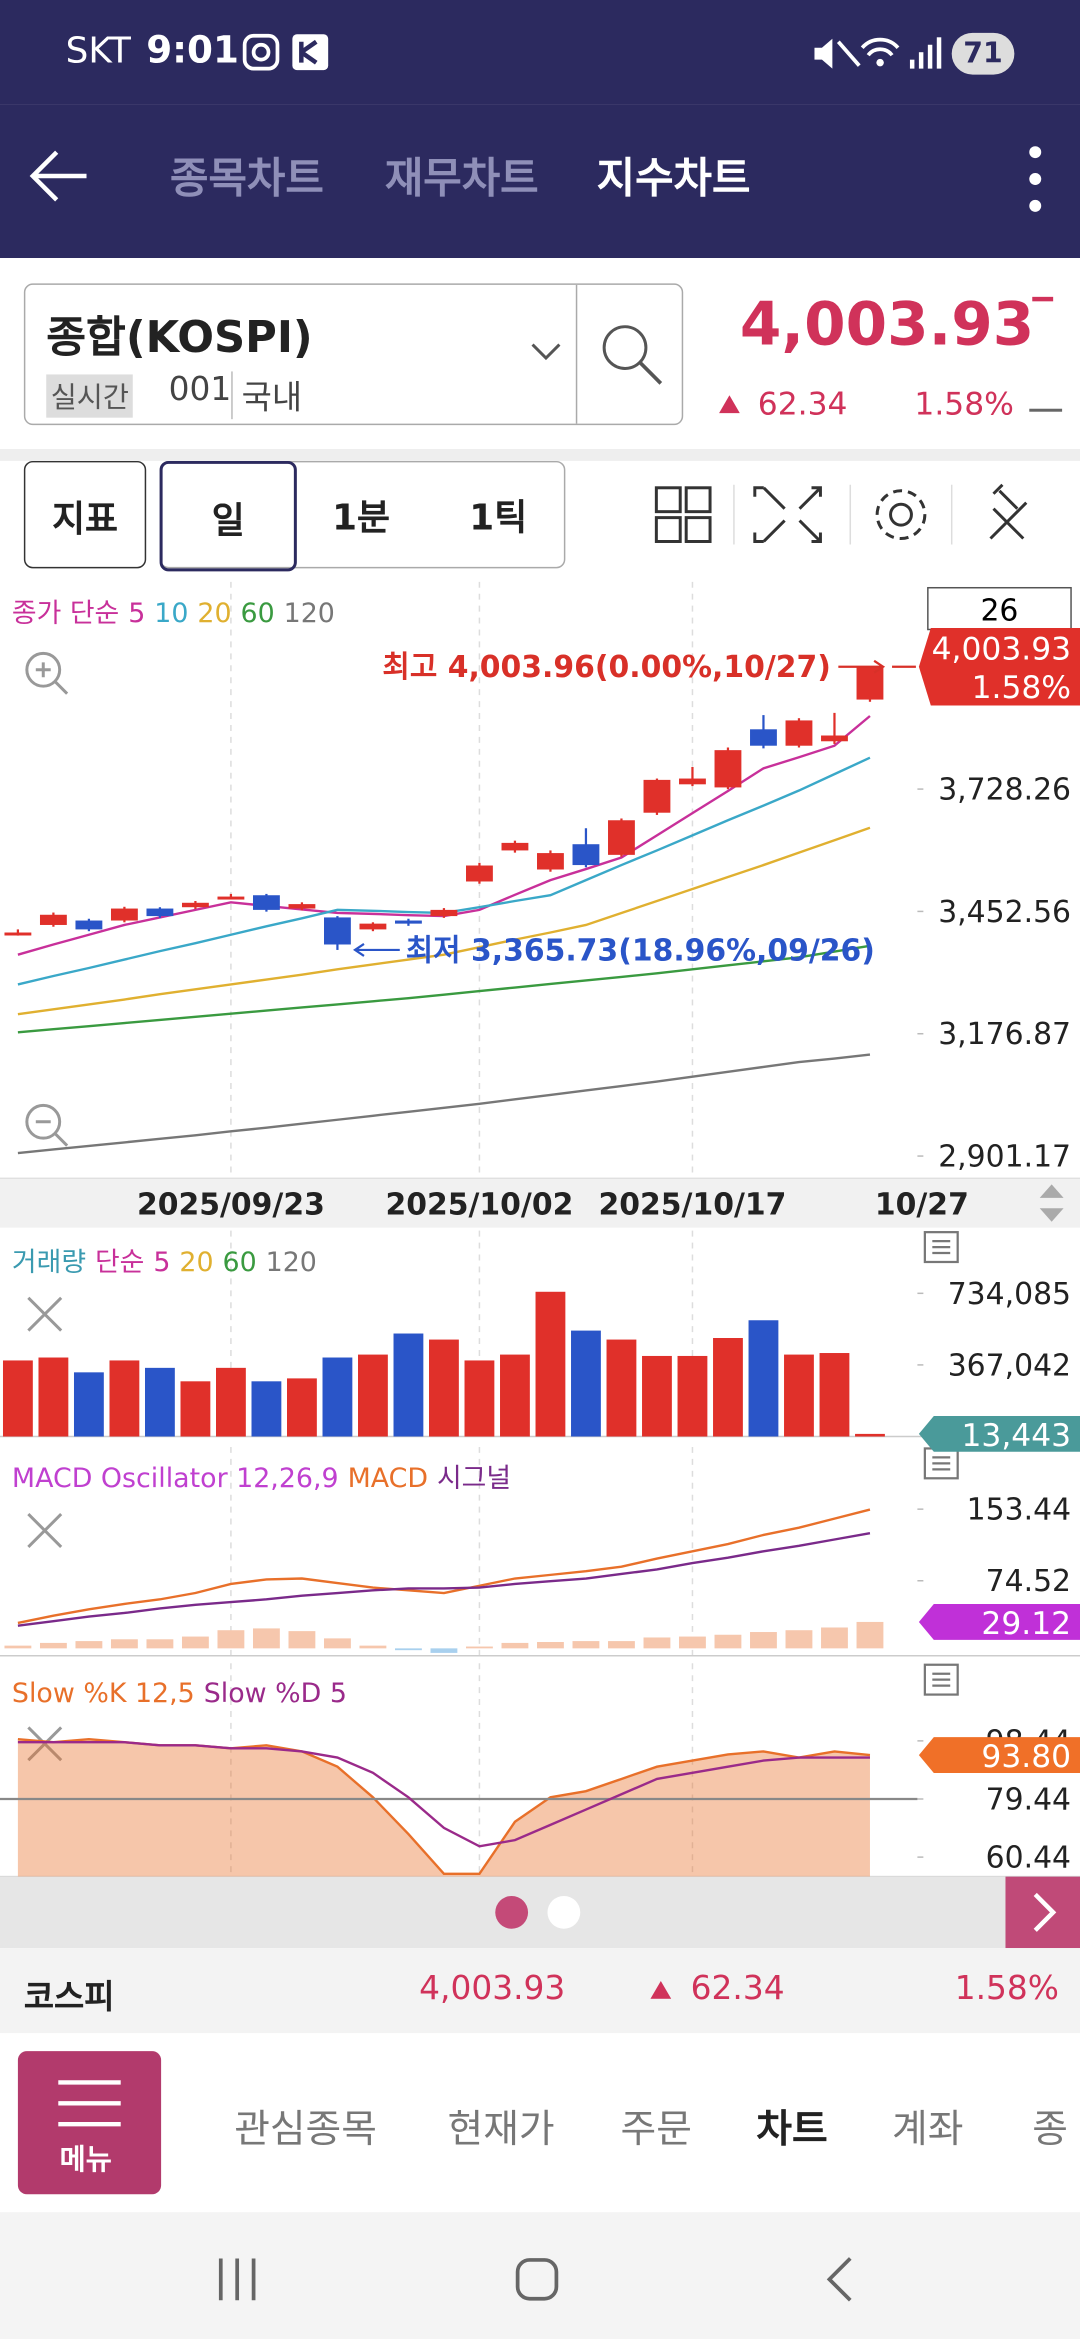  What do you see at coordinates (656, 2130) in the screenshot?
I see `nav-item: 주문` at bounding box center [656, 2130].